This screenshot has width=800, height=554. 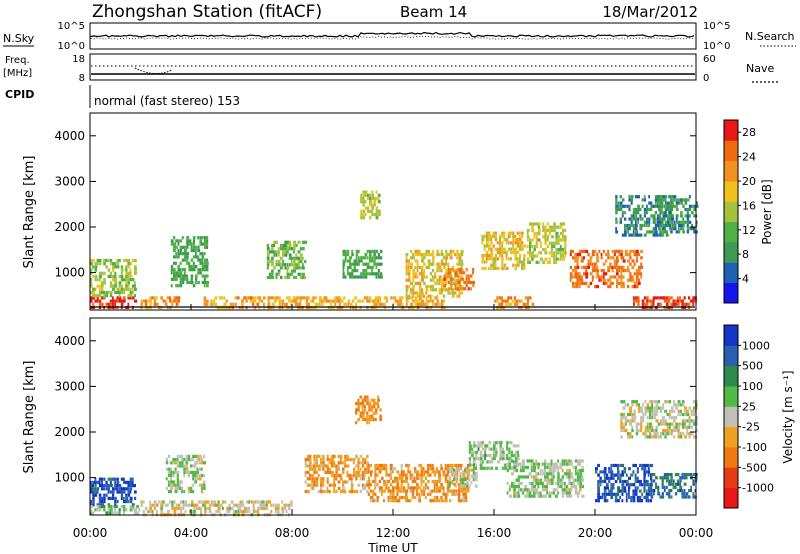 What do you see at coordinates (494, 533) in the screenshot?
I see `x-tick-label: 16:00` at bounding box center [494, 533].